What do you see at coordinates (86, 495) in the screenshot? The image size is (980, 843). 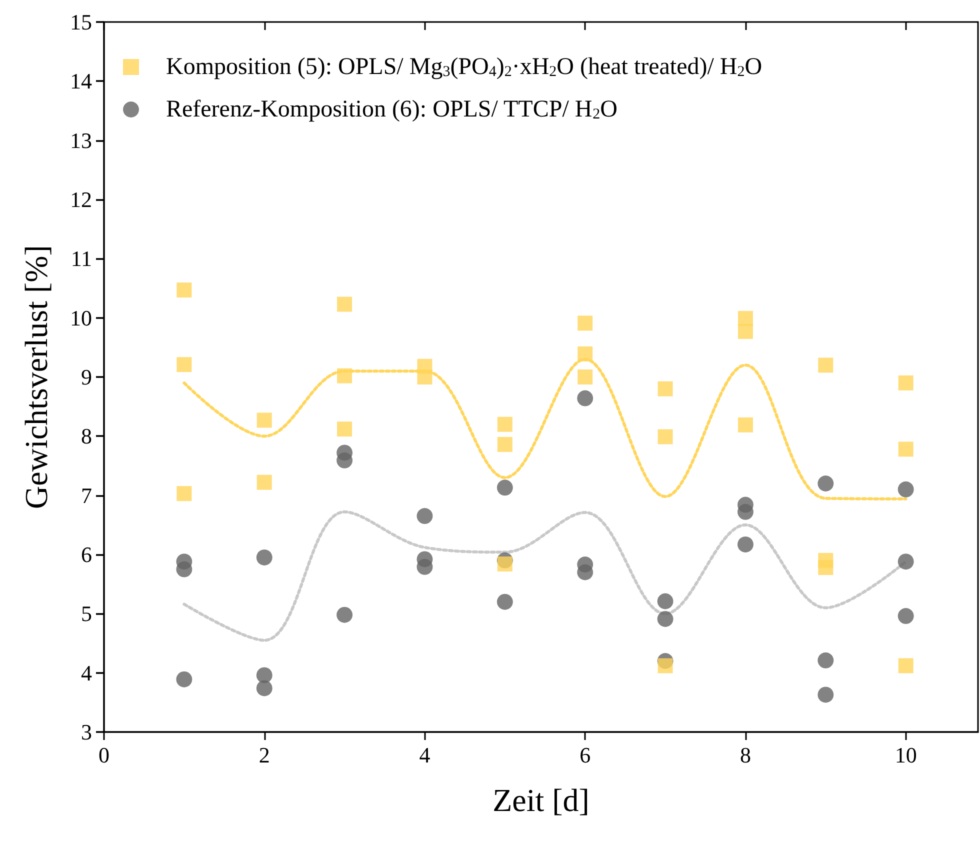 I see `y-tick-label: 7` at bounding box center [86, 495].